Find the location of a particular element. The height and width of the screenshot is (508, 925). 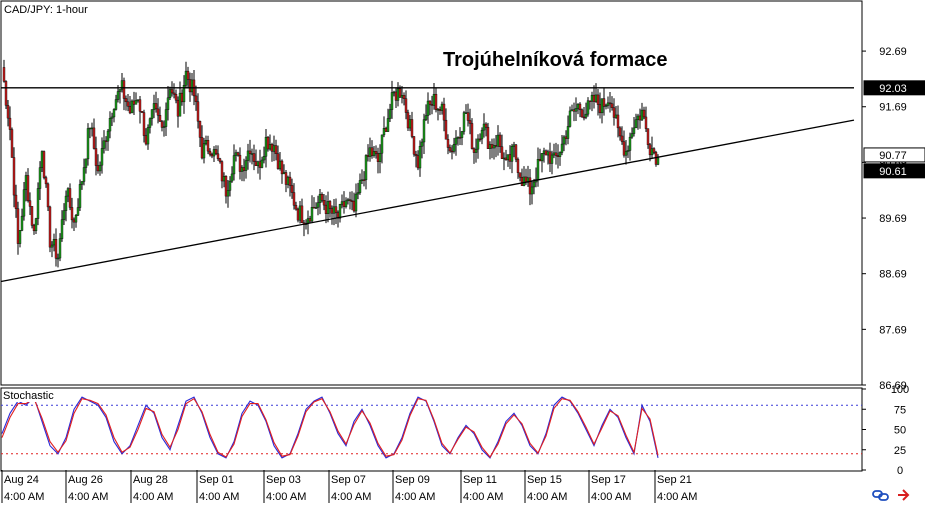

close-icon is located at coordinates (904, 495).